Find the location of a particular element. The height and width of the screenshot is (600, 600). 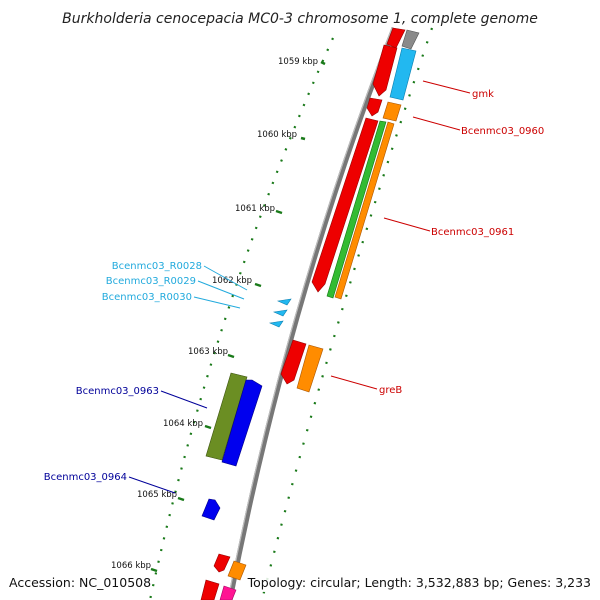

gene-top-grey is located at coordinates (410, 39).